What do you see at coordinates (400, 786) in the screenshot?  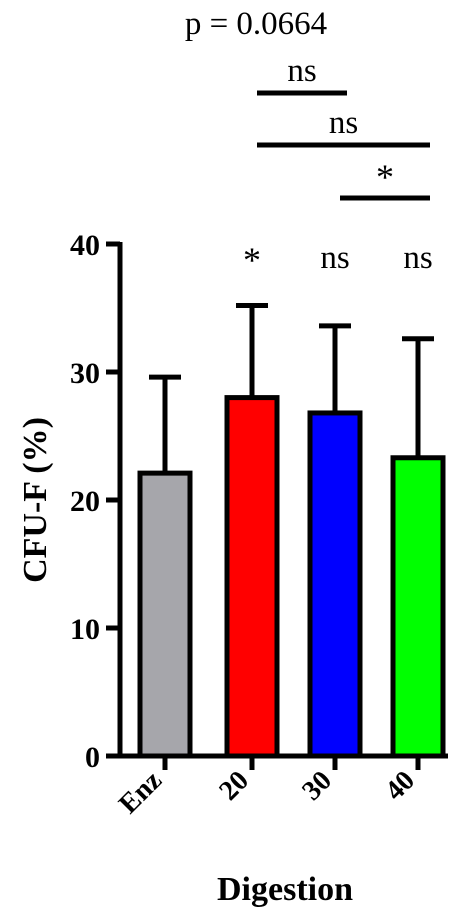 I see `x-tick-label: 40` at bounding box center [400, 786].